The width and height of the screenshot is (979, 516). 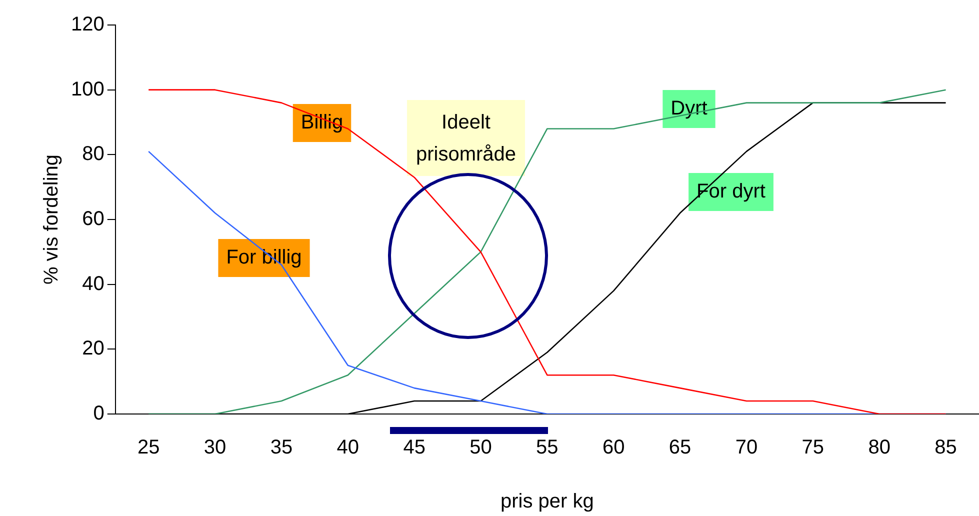 I want to click on annotation: Ideelt prisområde, so click(x=466, y=139).